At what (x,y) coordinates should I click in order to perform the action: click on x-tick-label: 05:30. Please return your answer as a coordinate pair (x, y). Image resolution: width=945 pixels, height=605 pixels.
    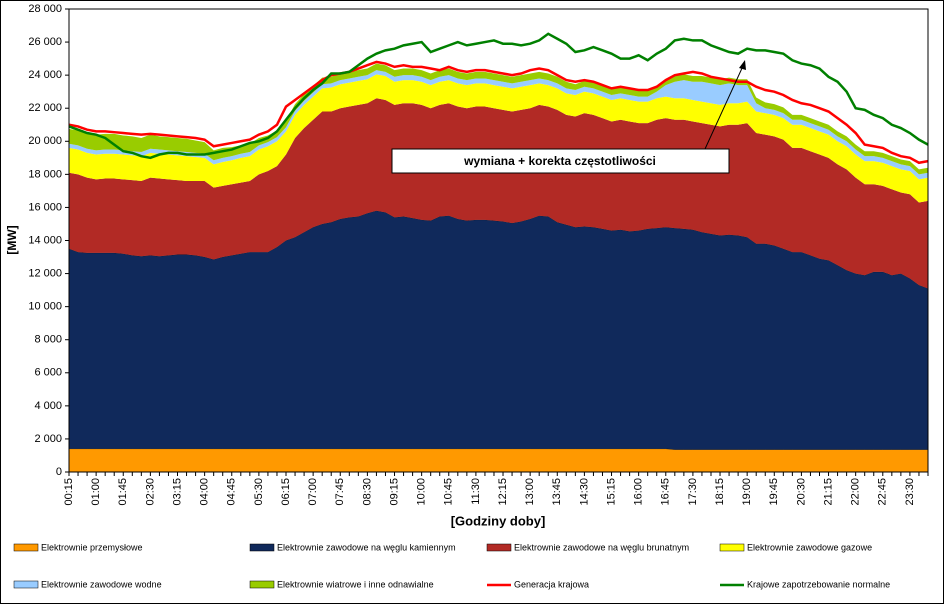
    Looking at the image, I should click on (259, 492).